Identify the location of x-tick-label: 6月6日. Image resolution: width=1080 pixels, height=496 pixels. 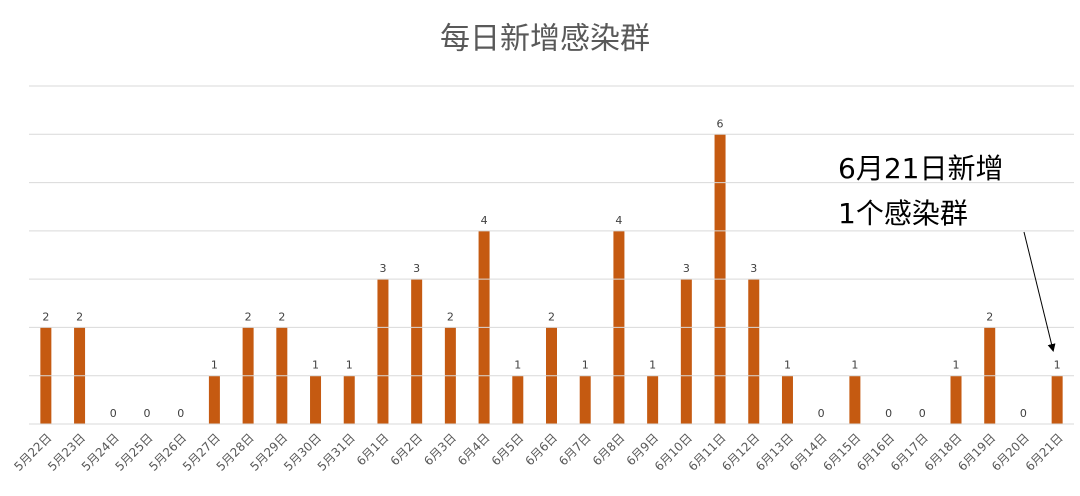
(541, 450).